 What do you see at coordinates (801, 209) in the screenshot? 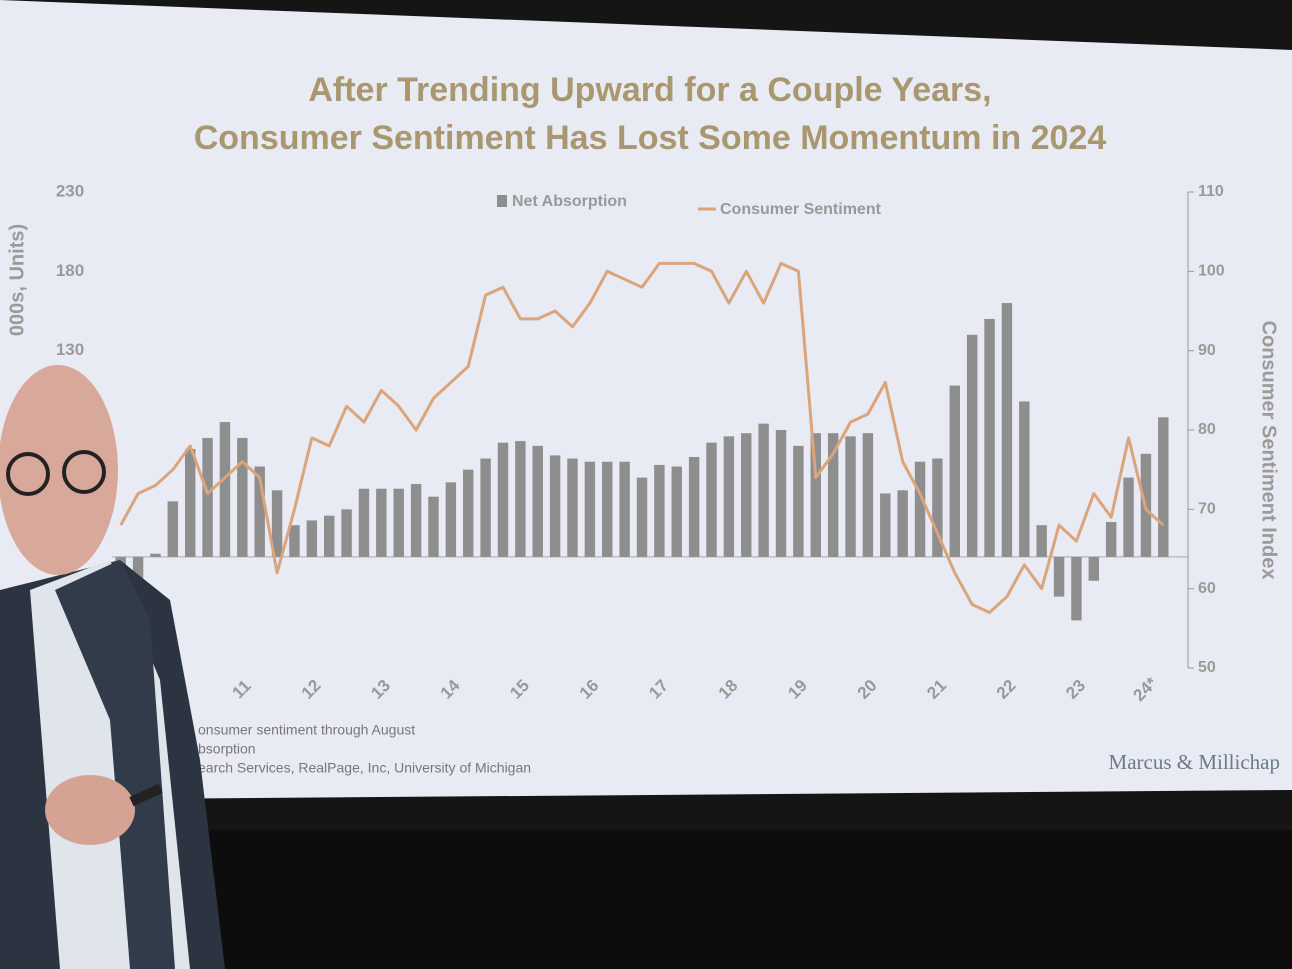
I see `legend-label: Consumer Sentiment` at bounding box center [801, 209].